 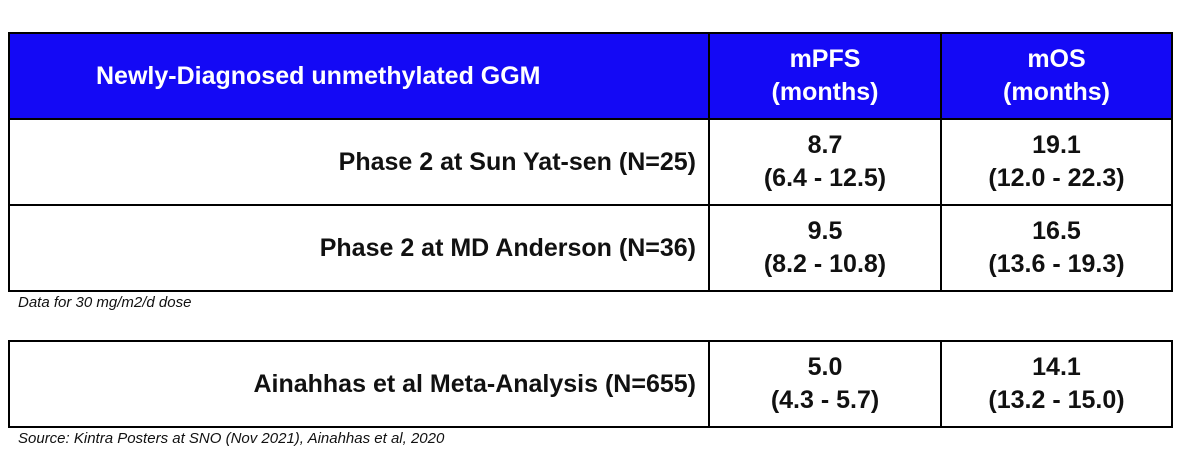 What do you see at coordinates (825, 264) in the screenshot?
I see `cell-line: (8.2 - 10.8)` at bounding box center [825, 264].